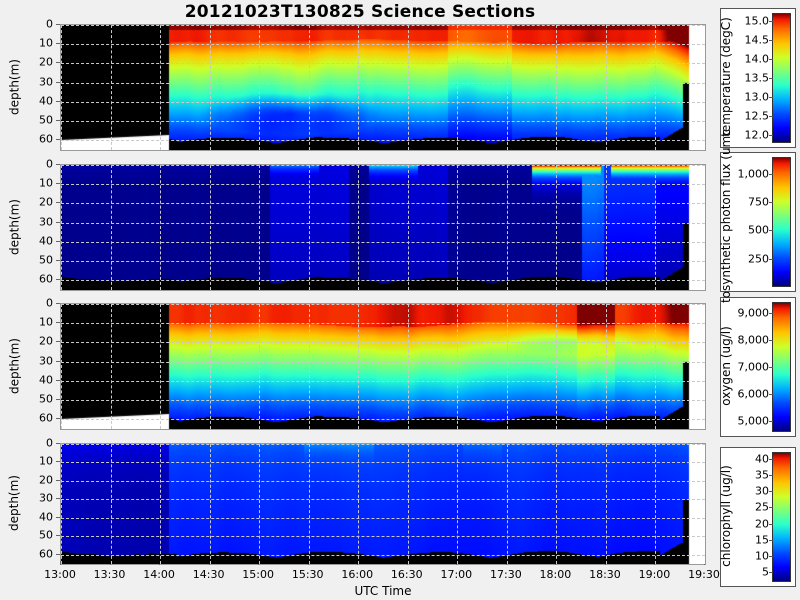 The image size is (800, 600). I want to click on colorbar-tick-label: 250, so click(758, 259).